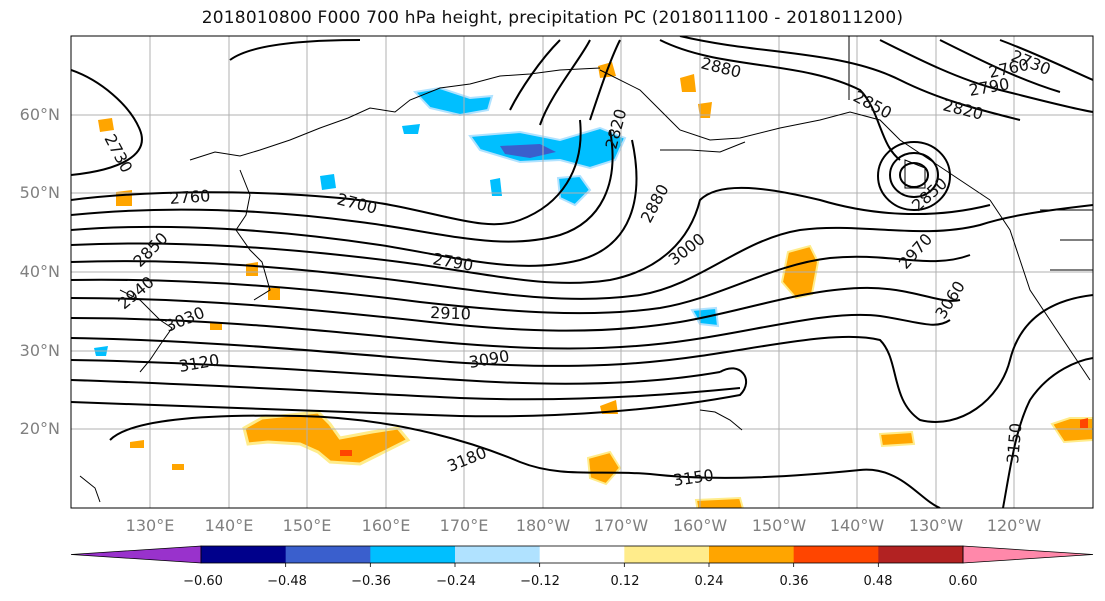 The image size is (1105, 601). I want to click on lon-label: 120°W, so click(1014, 525).